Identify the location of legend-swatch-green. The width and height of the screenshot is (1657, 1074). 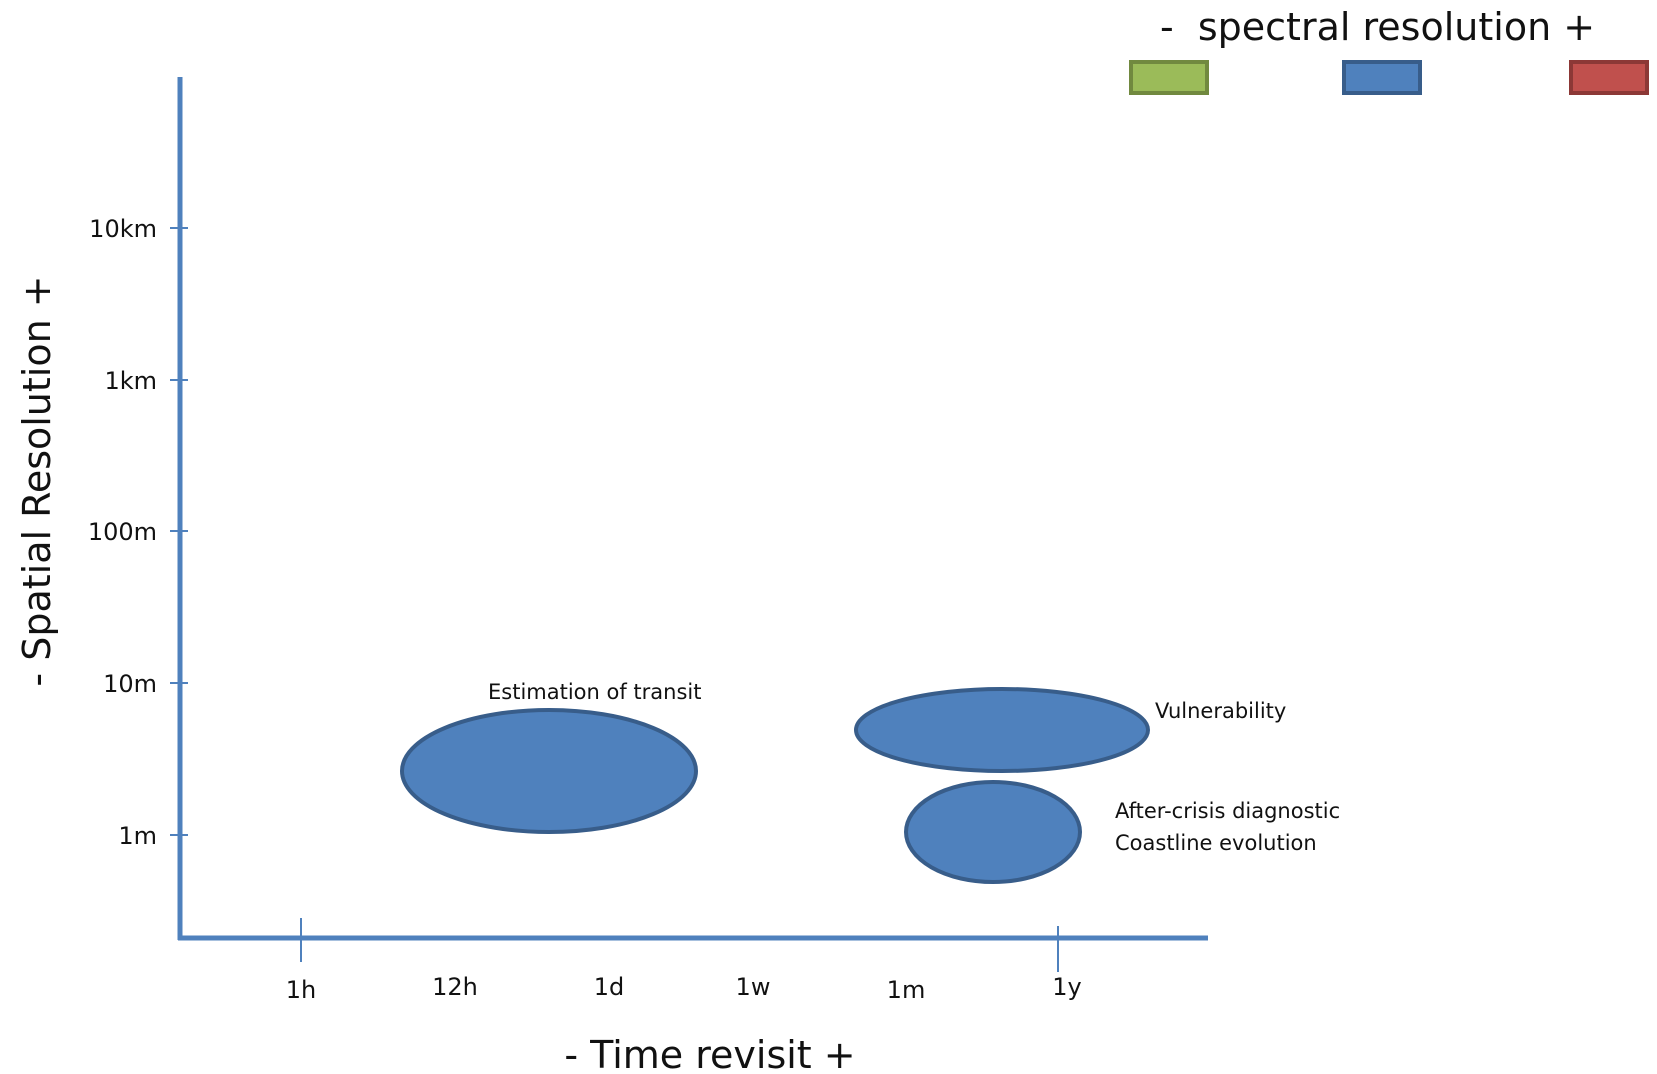
(1169, 77).